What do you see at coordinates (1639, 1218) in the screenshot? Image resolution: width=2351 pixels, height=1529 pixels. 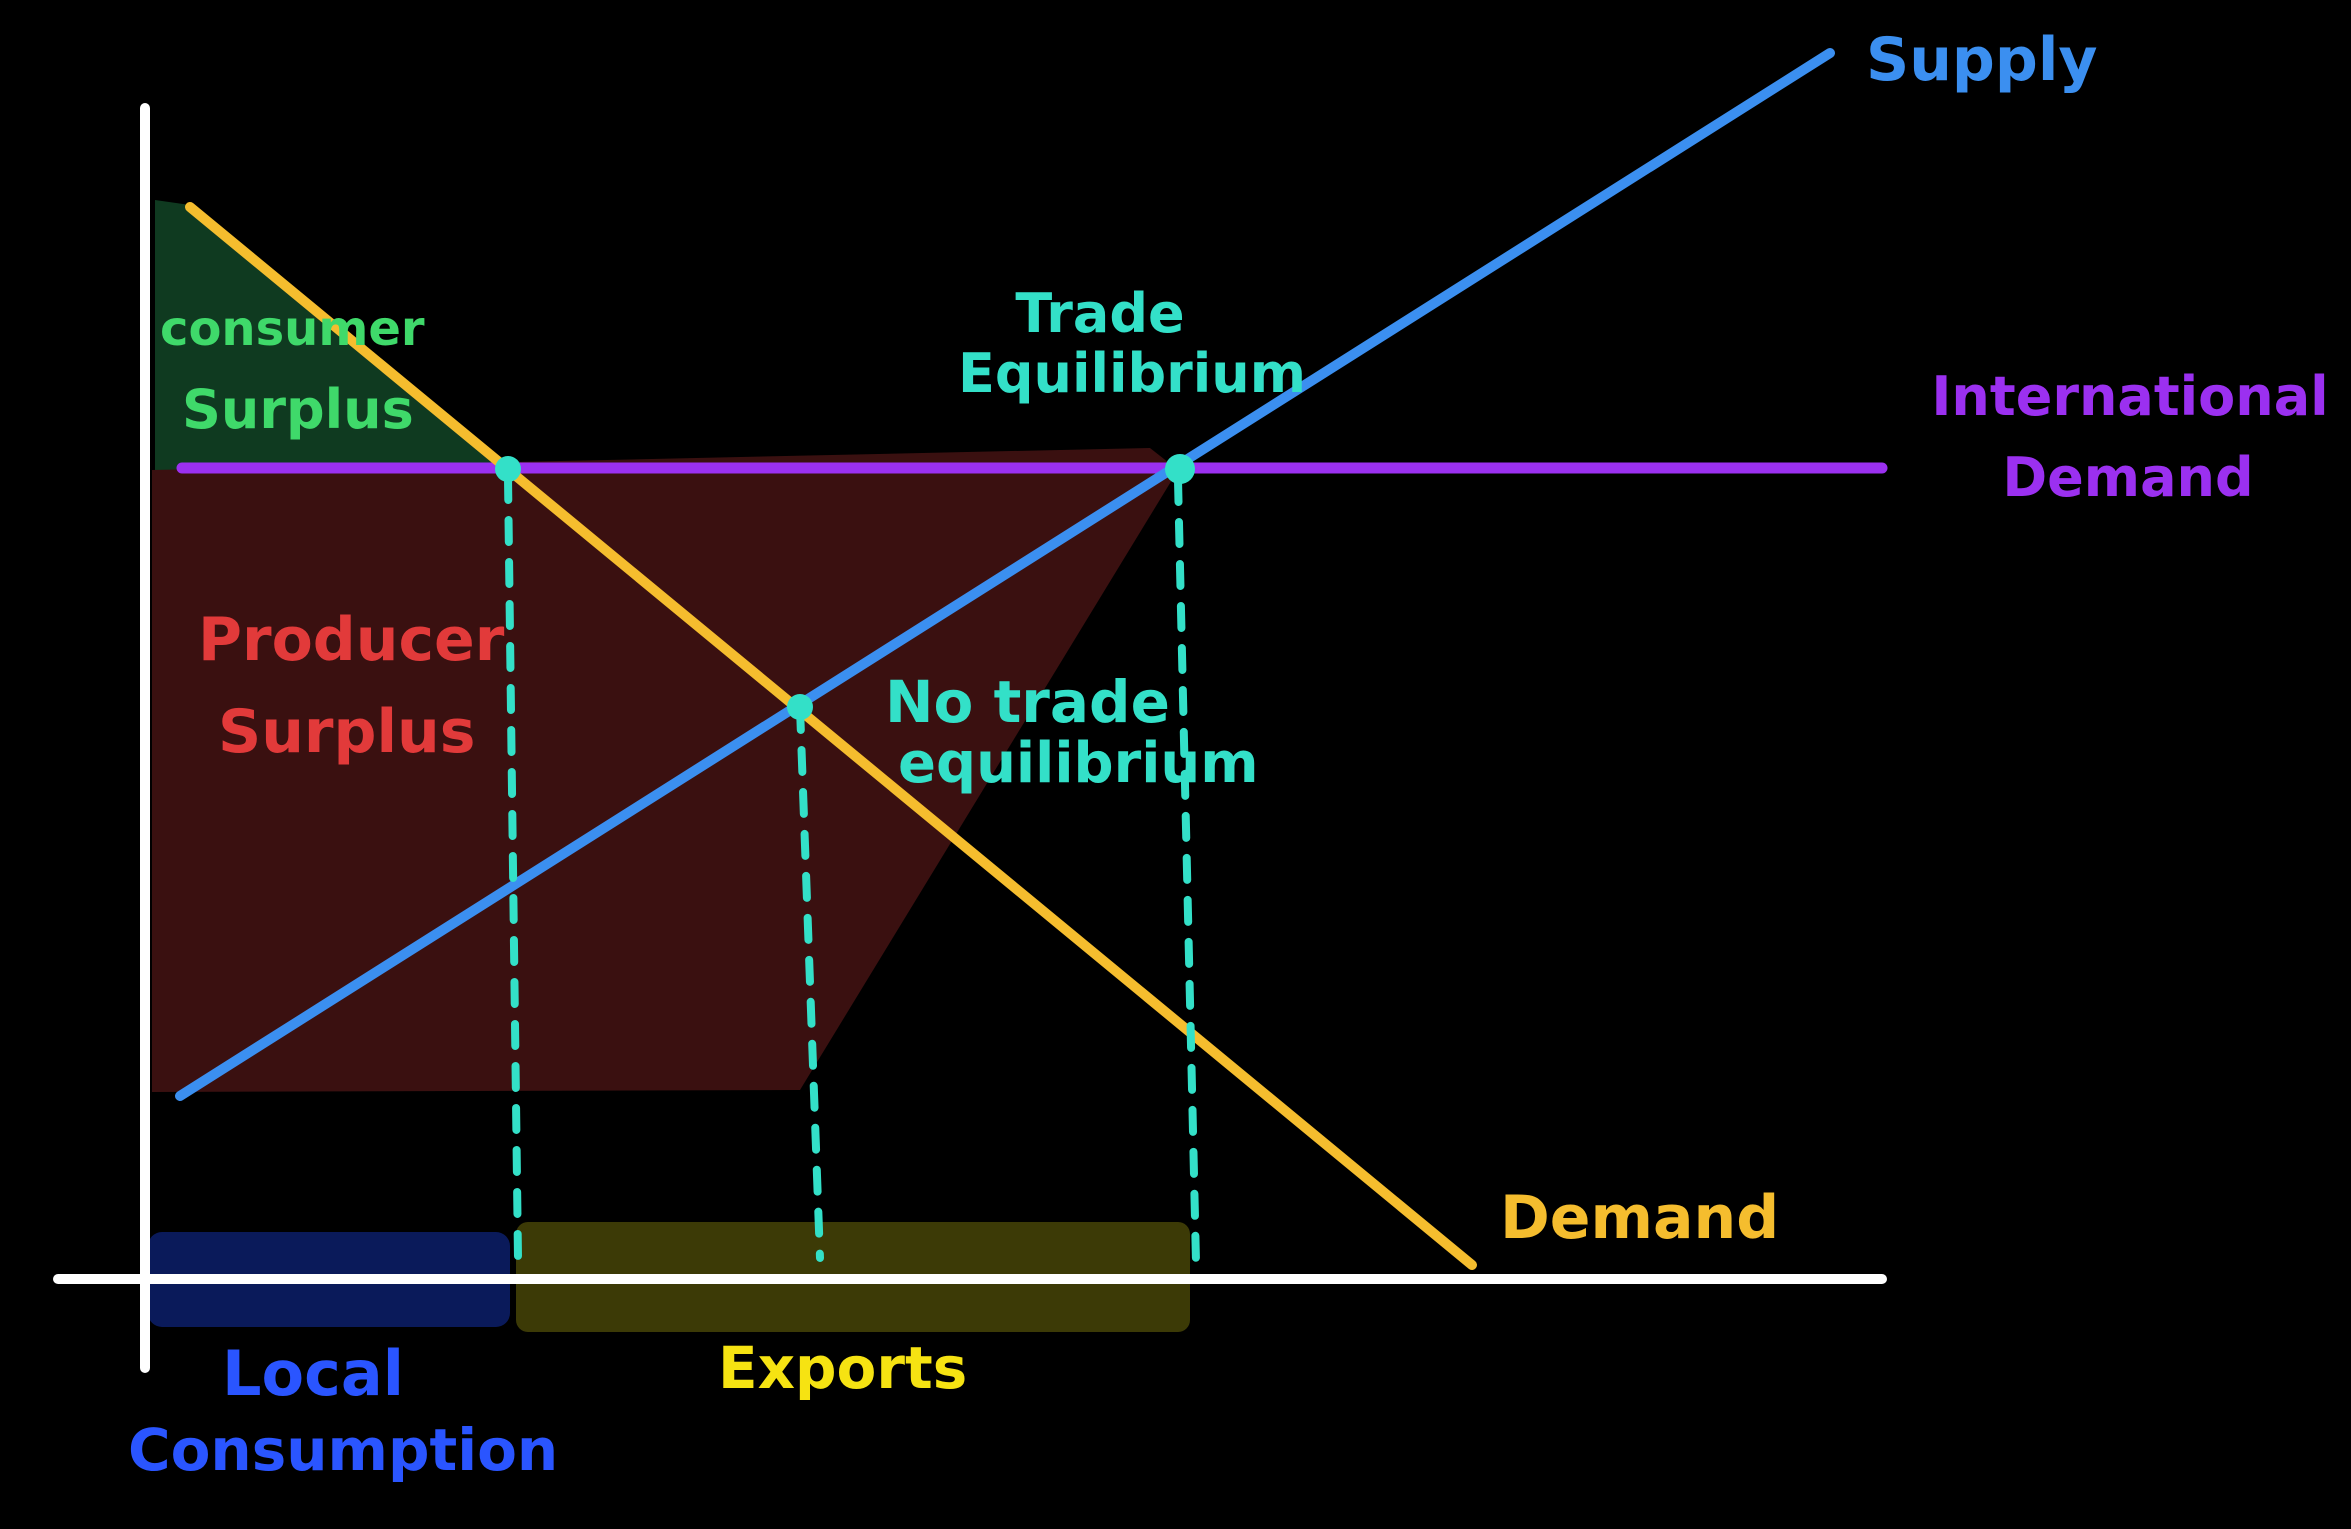 I see `demand-label: Demand` at bounding box center [1639, 1218].